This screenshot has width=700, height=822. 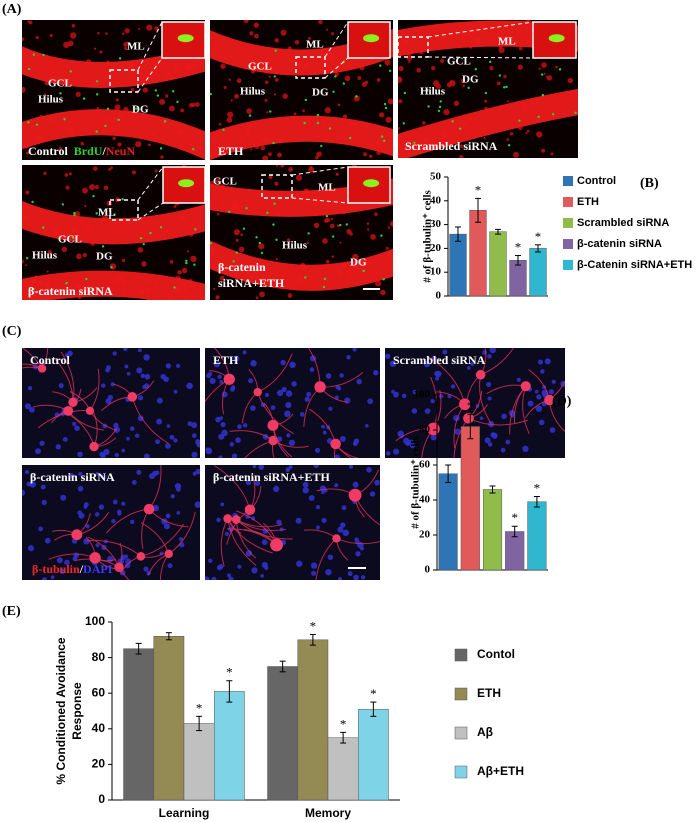 What do you see at coordinates (242, 267) in the screenshot?
I see `image-caption: β-catenin` at bounding box center [242, 267].